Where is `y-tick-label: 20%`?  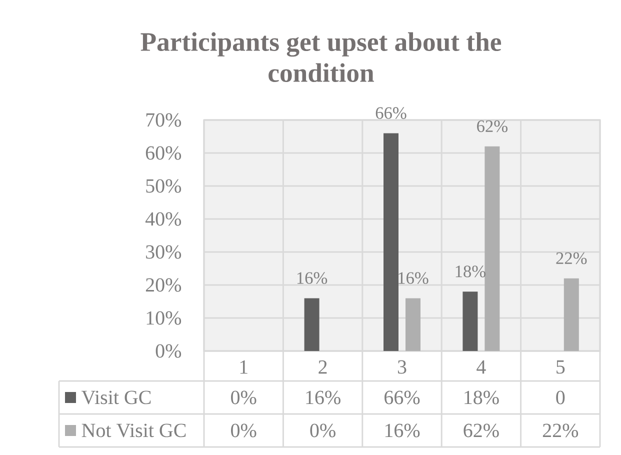 y-tick-label: 20% is located at coordinates (164, 285).